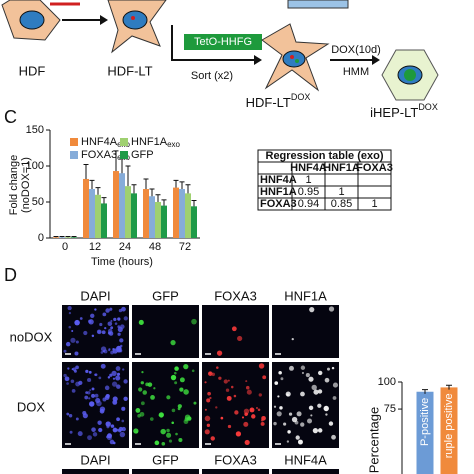 The width and height of the screenshot is (474, 474). I want to click on table-header: FOXA3, so click(374, 168).